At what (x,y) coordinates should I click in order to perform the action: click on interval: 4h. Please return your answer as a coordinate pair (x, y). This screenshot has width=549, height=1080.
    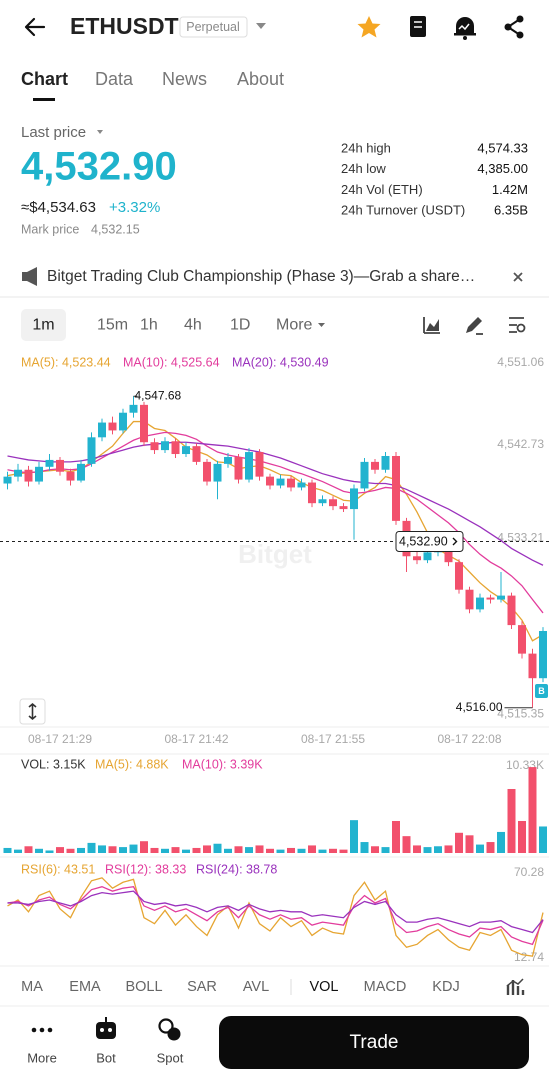
    Looking at the image, I should click on (193, 325).